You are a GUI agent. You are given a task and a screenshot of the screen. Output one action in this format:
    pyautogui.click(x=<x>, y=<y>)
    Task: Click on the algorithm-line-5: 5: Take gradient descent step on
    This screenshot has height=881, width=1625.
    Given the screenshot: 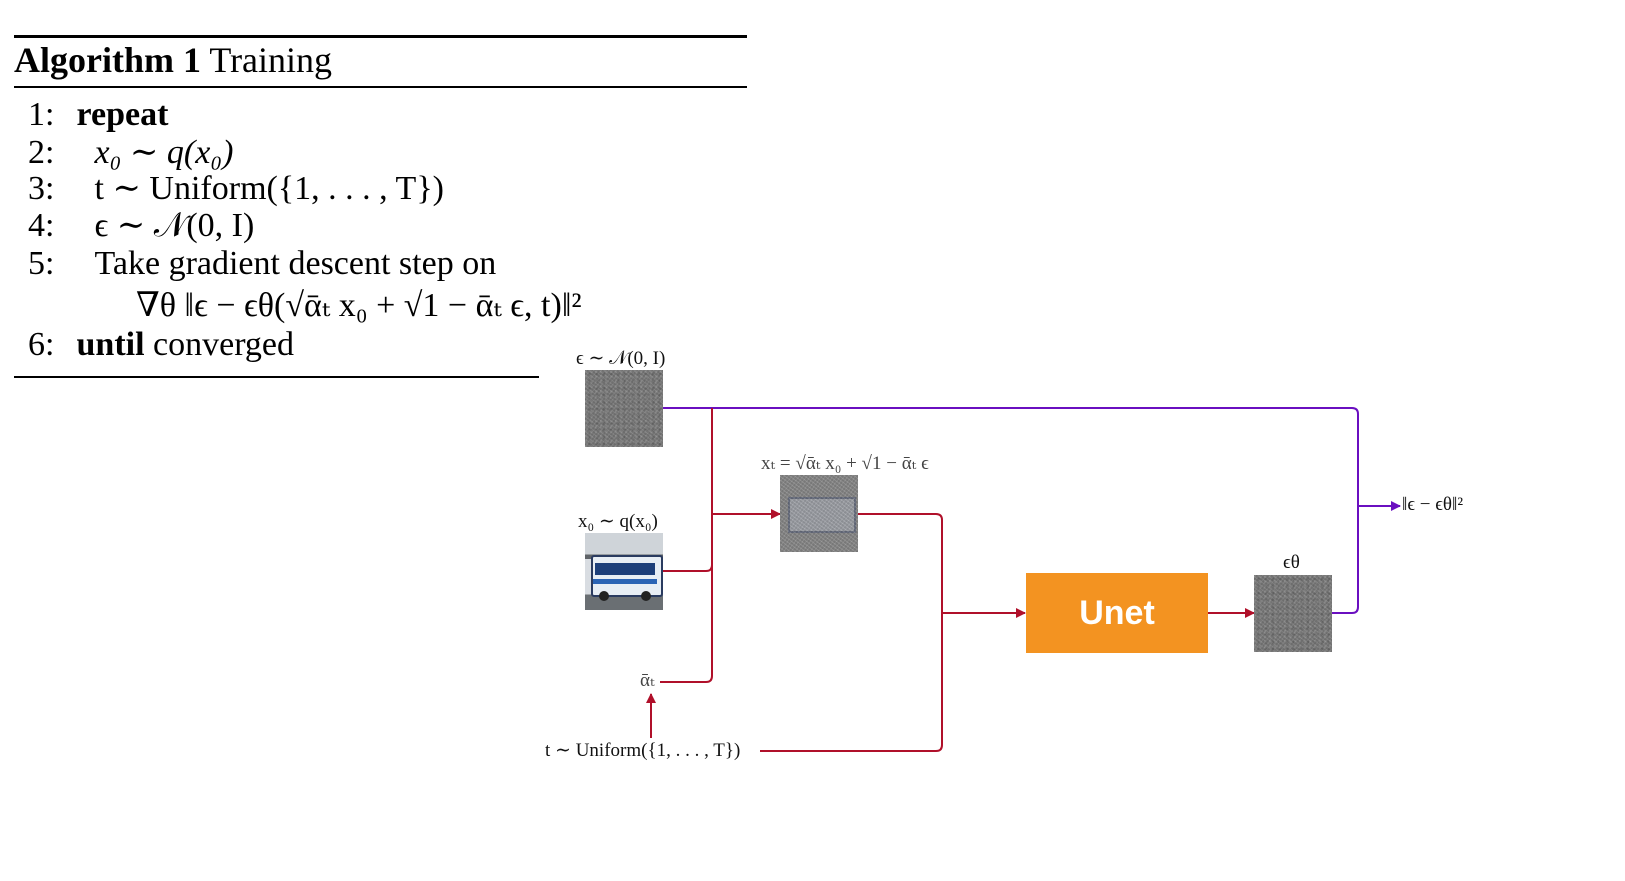 What is the action you would take?
    pyautogui.click(x=262, y=264)
    